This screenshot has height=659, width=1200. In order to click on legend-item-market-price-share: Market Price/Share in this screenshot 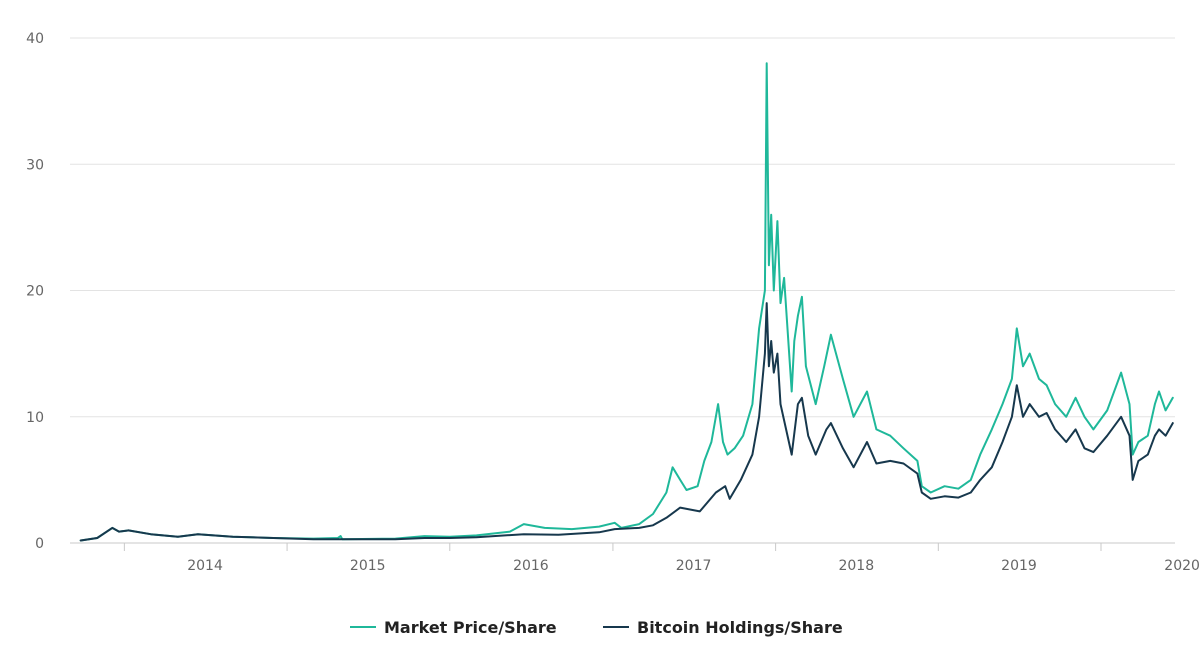, I will do `click(453, 627)`.